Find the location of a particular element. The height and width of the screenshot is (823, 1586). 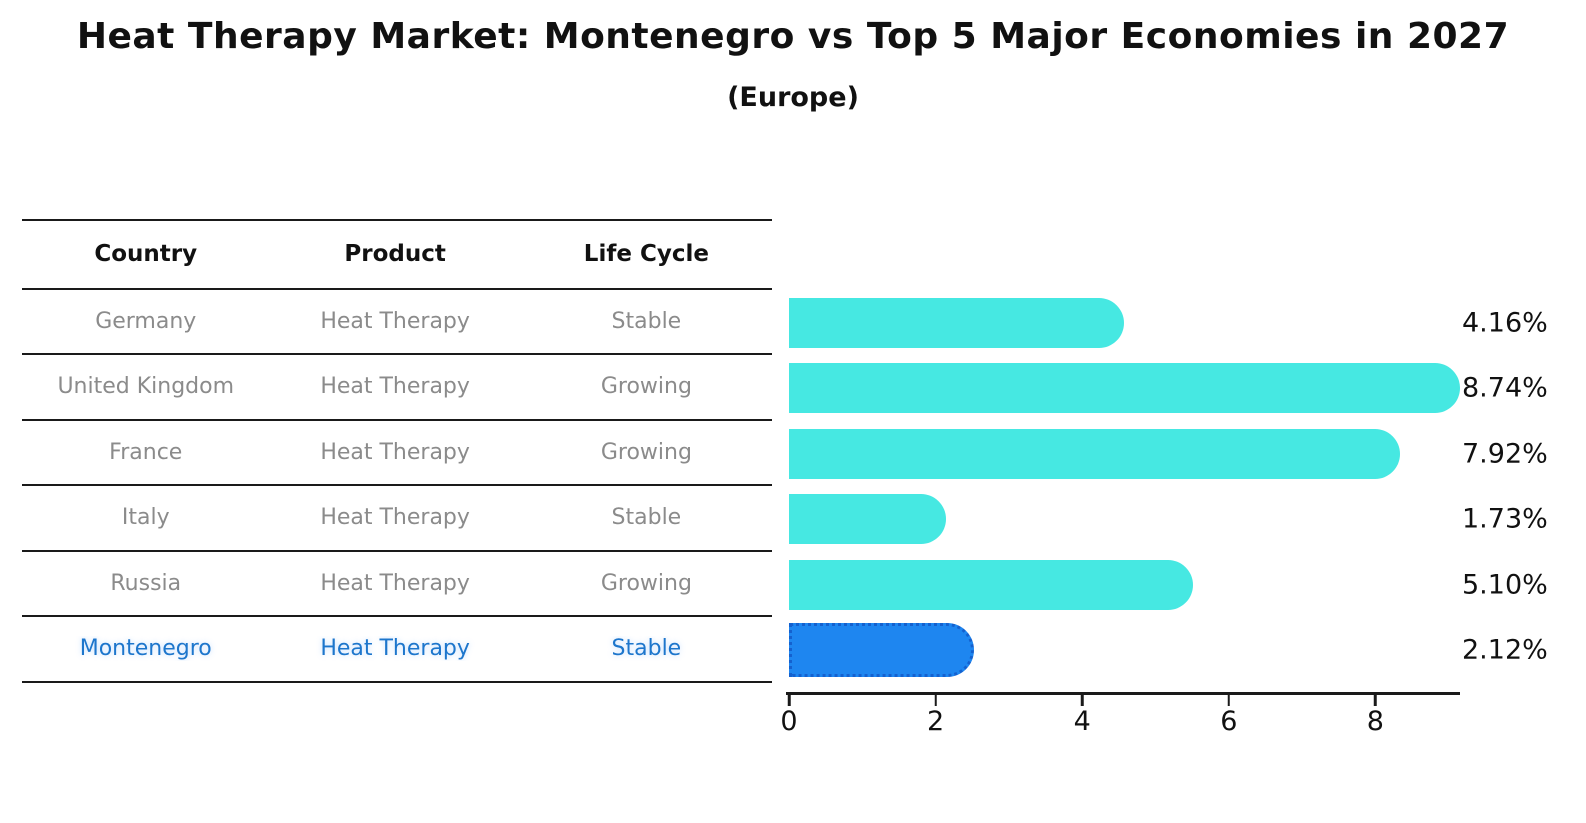

bar-italy is located at coordinates (867, 519).